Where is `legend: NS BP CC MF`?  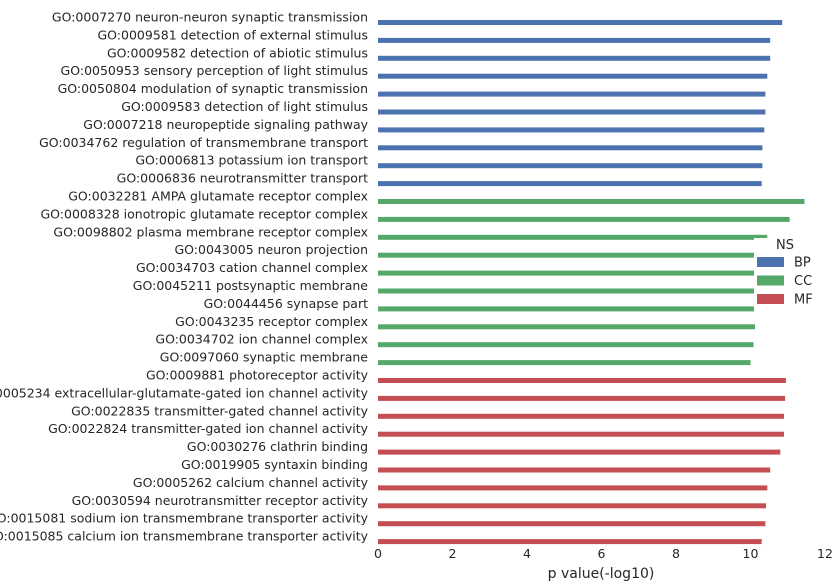
legend: NS BP CC MF is located at coordinates (792, 275).